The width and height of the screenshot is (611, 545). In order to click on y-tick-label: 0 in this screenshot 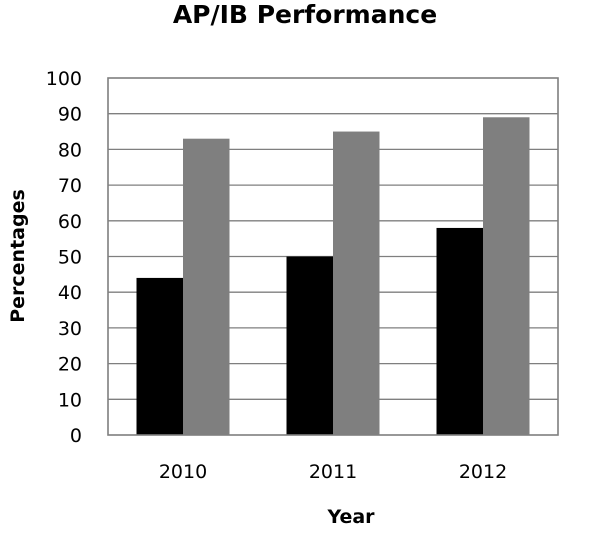, I will do `click(76, 436)`.